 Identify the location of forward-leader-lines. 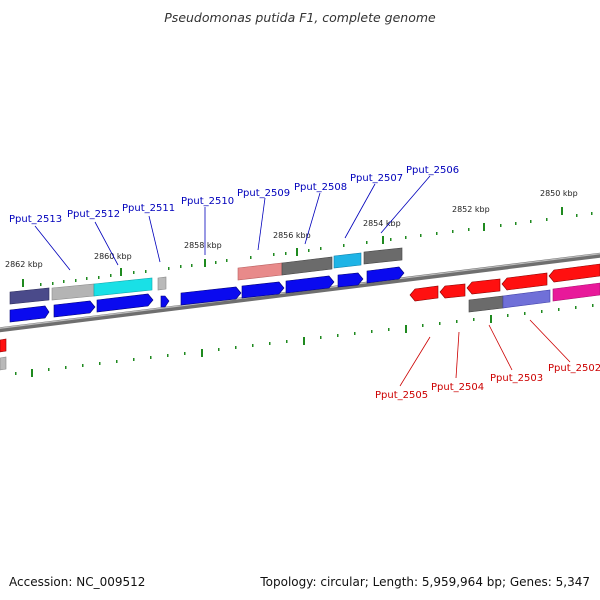
(232, 223).